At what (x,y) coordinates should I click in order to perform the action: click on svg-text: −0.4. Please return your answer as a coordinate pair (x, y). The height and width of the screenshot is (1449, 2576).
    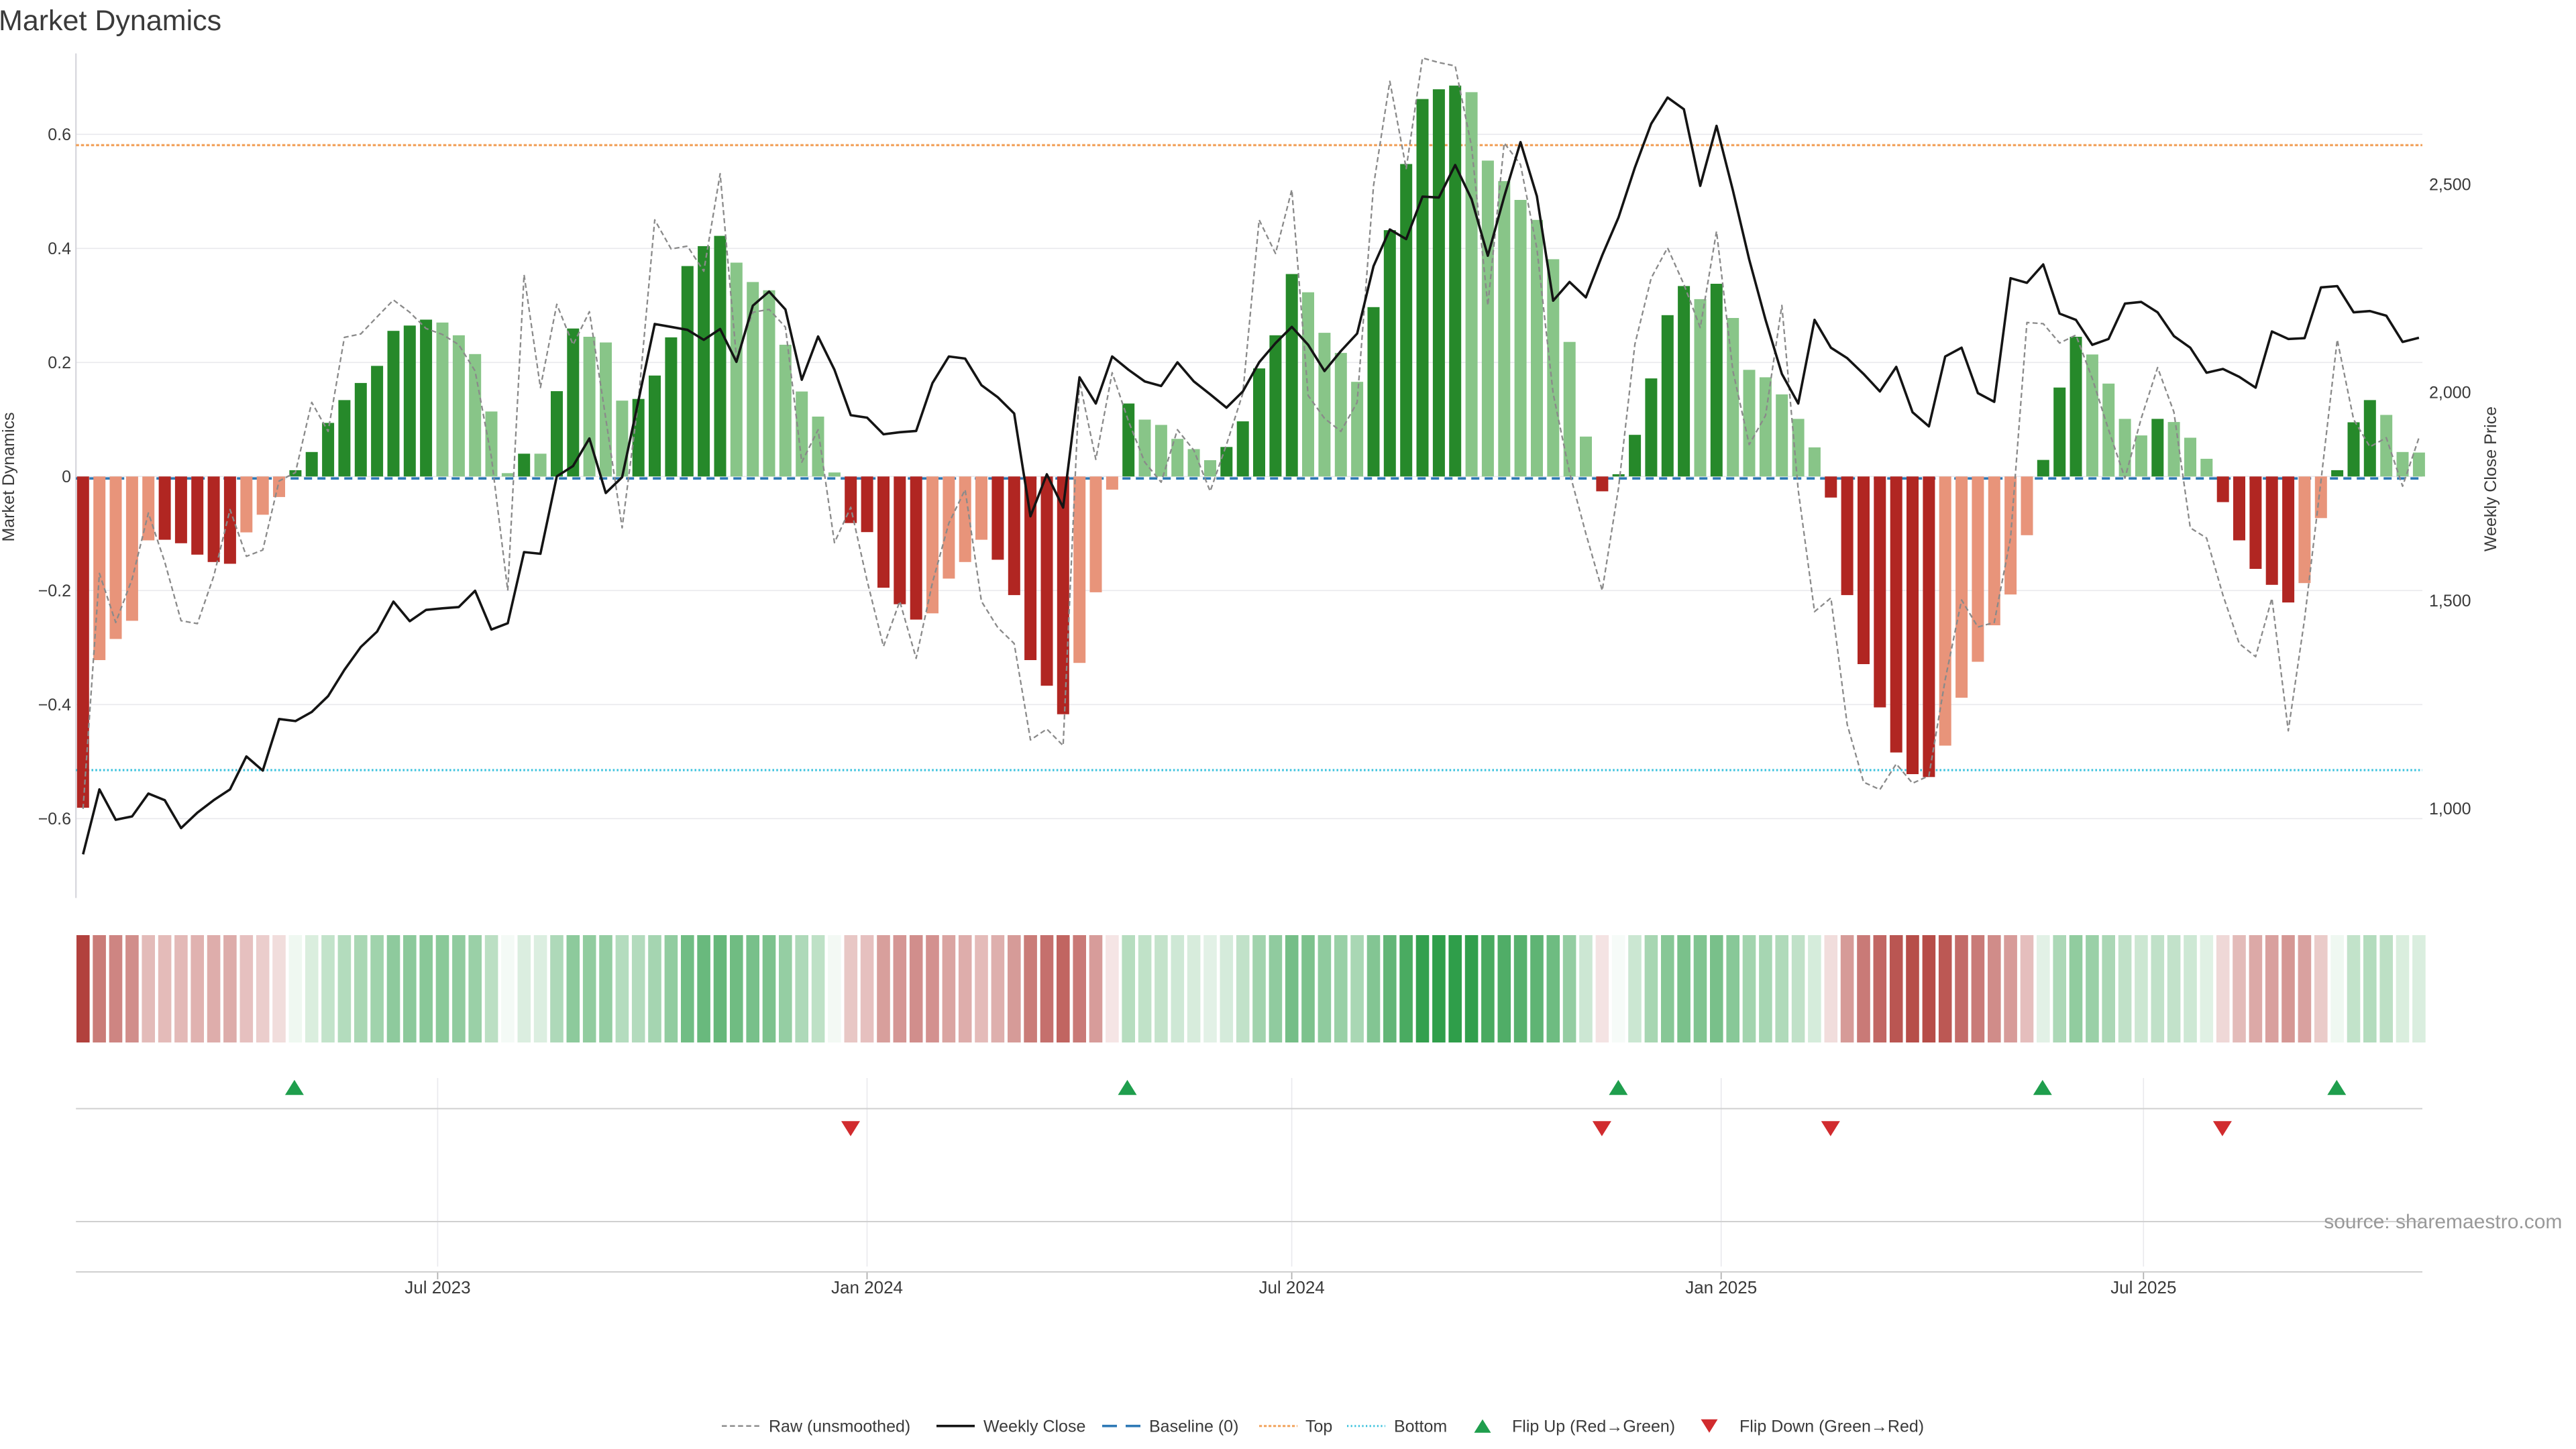
    Looking at the image, I should click on (54, 705).